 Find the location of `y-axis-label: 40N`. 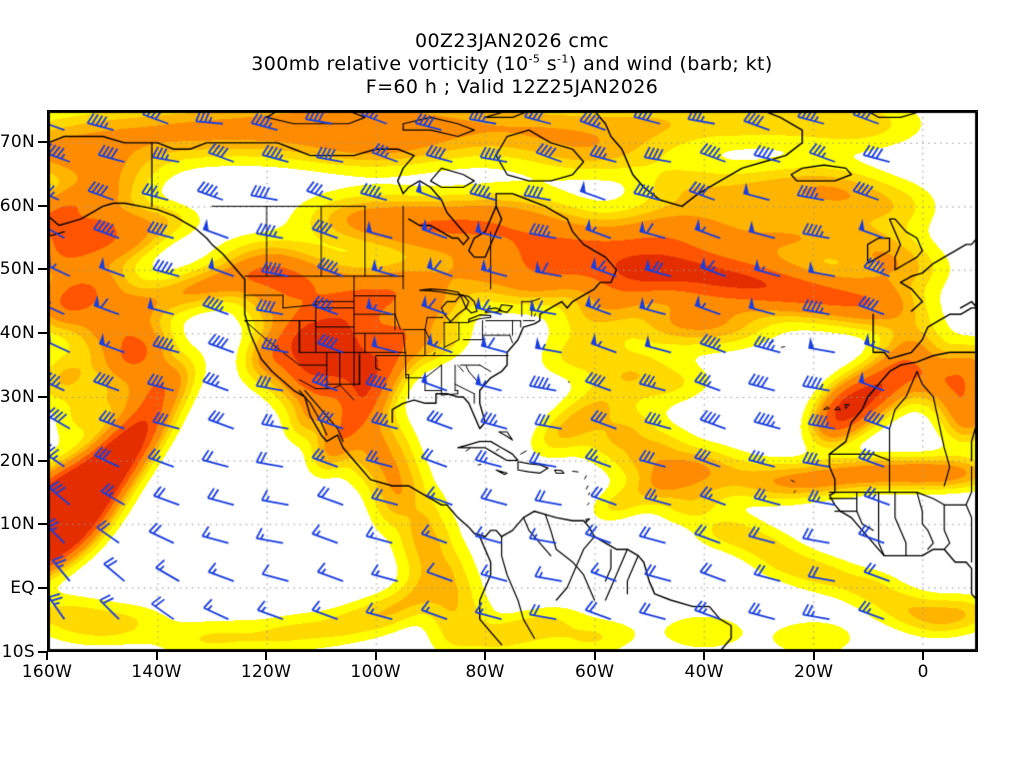

y-axis-label: 40N is located at coordinates (17, 333).